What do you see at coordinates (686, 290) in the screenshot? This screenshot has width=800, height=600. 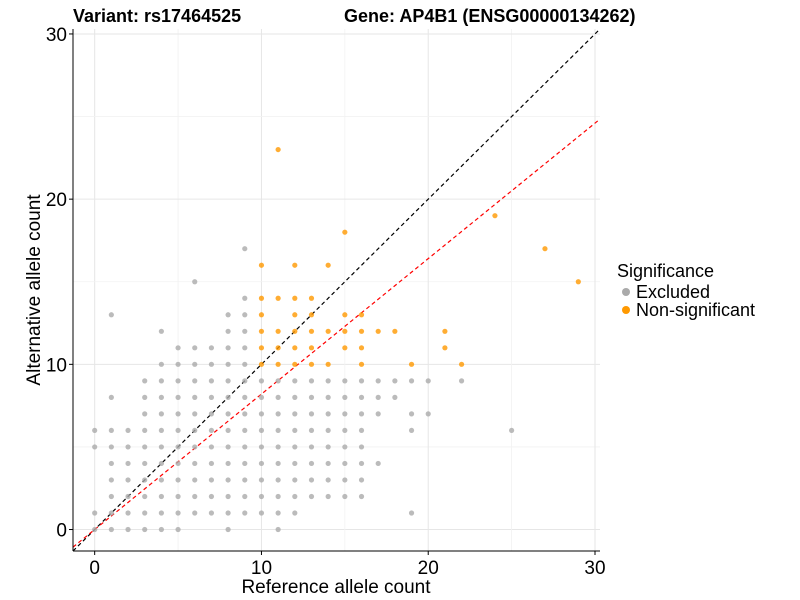 I see `legend: Significance Excluded Non-significant` at bounding box center [686, 290].